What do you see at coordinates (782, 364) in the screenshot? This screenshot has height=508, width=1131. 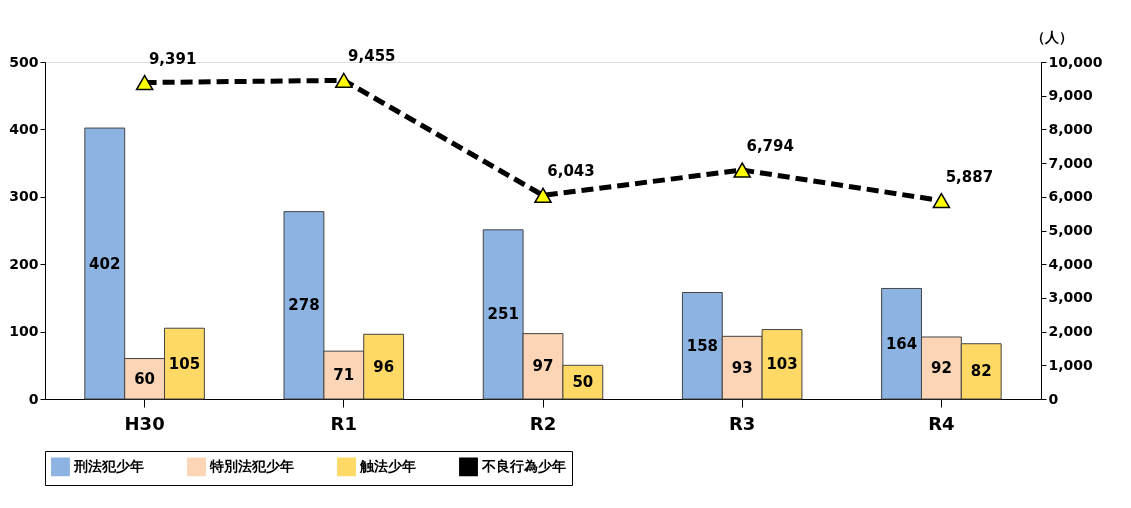 I see `data-label: 103` at bounding box center [782, 364].